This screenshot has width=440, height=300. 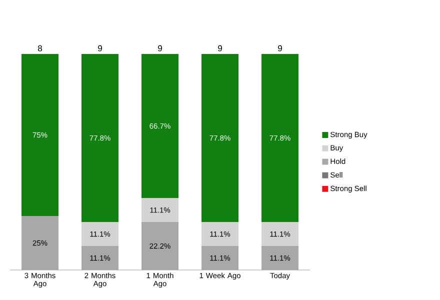 I want to click on annotation: 8, so click(x=40, y=48).